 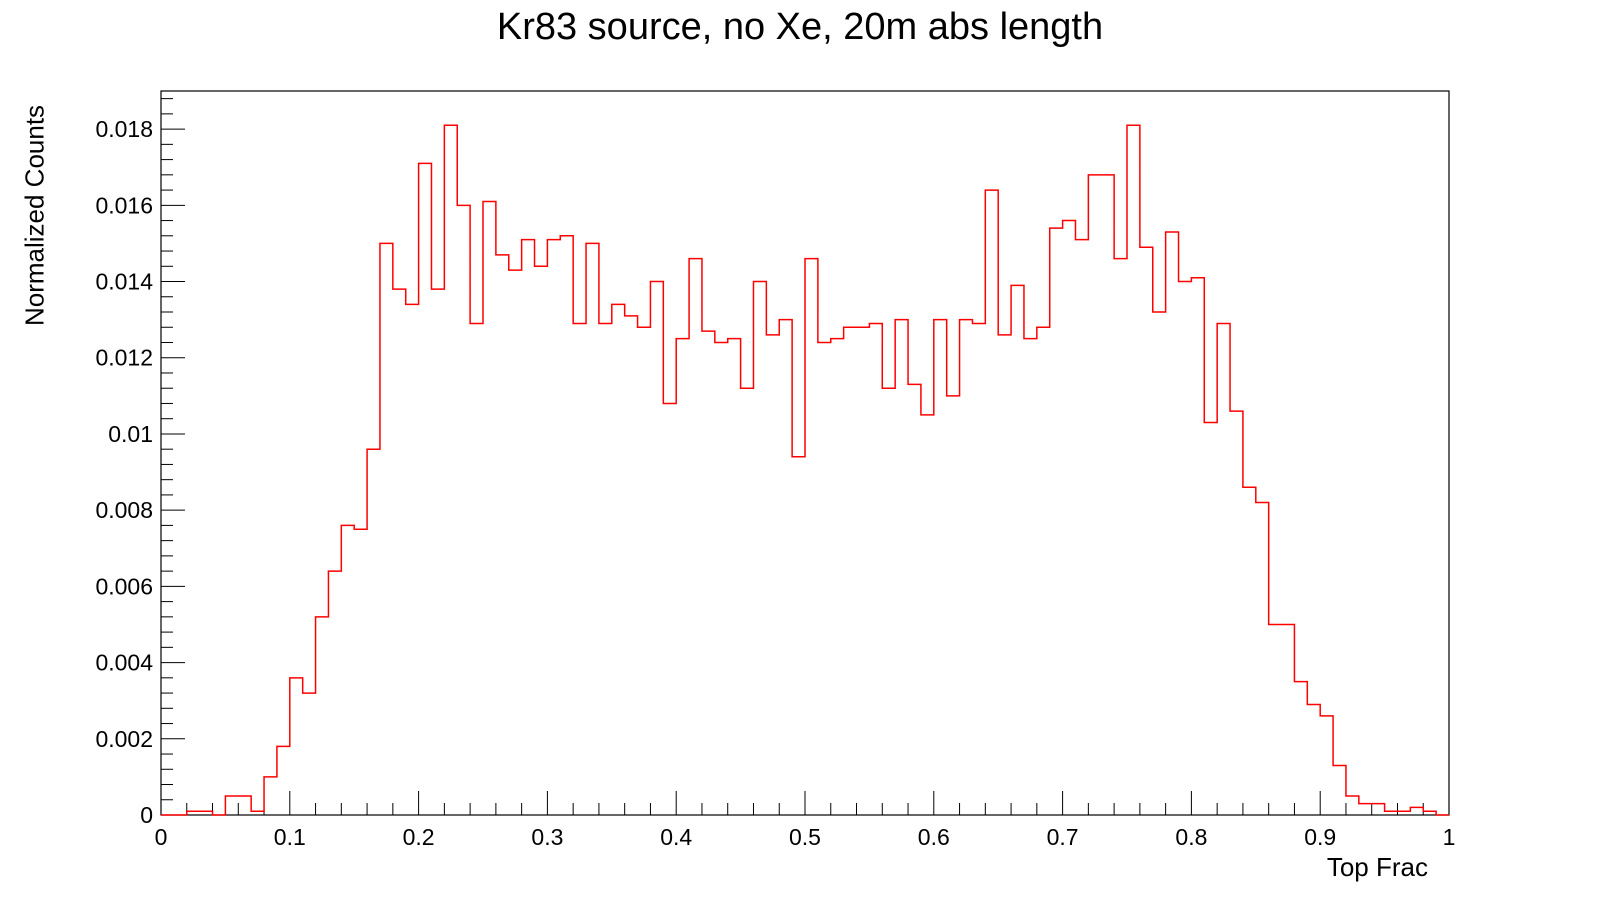 What do you see at coordinates (547, 837) in the screenshot?
I see `x-tick-label: 0.3` at bounding box center [547, 837].